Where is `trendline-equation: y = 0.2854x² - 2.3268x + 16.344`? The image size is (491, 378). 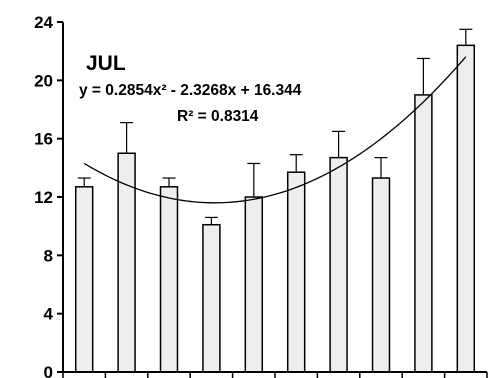
trendline-equation: y = 0.2854x² - 2.3268x + 16.344 is located at coordinates (190, 90).